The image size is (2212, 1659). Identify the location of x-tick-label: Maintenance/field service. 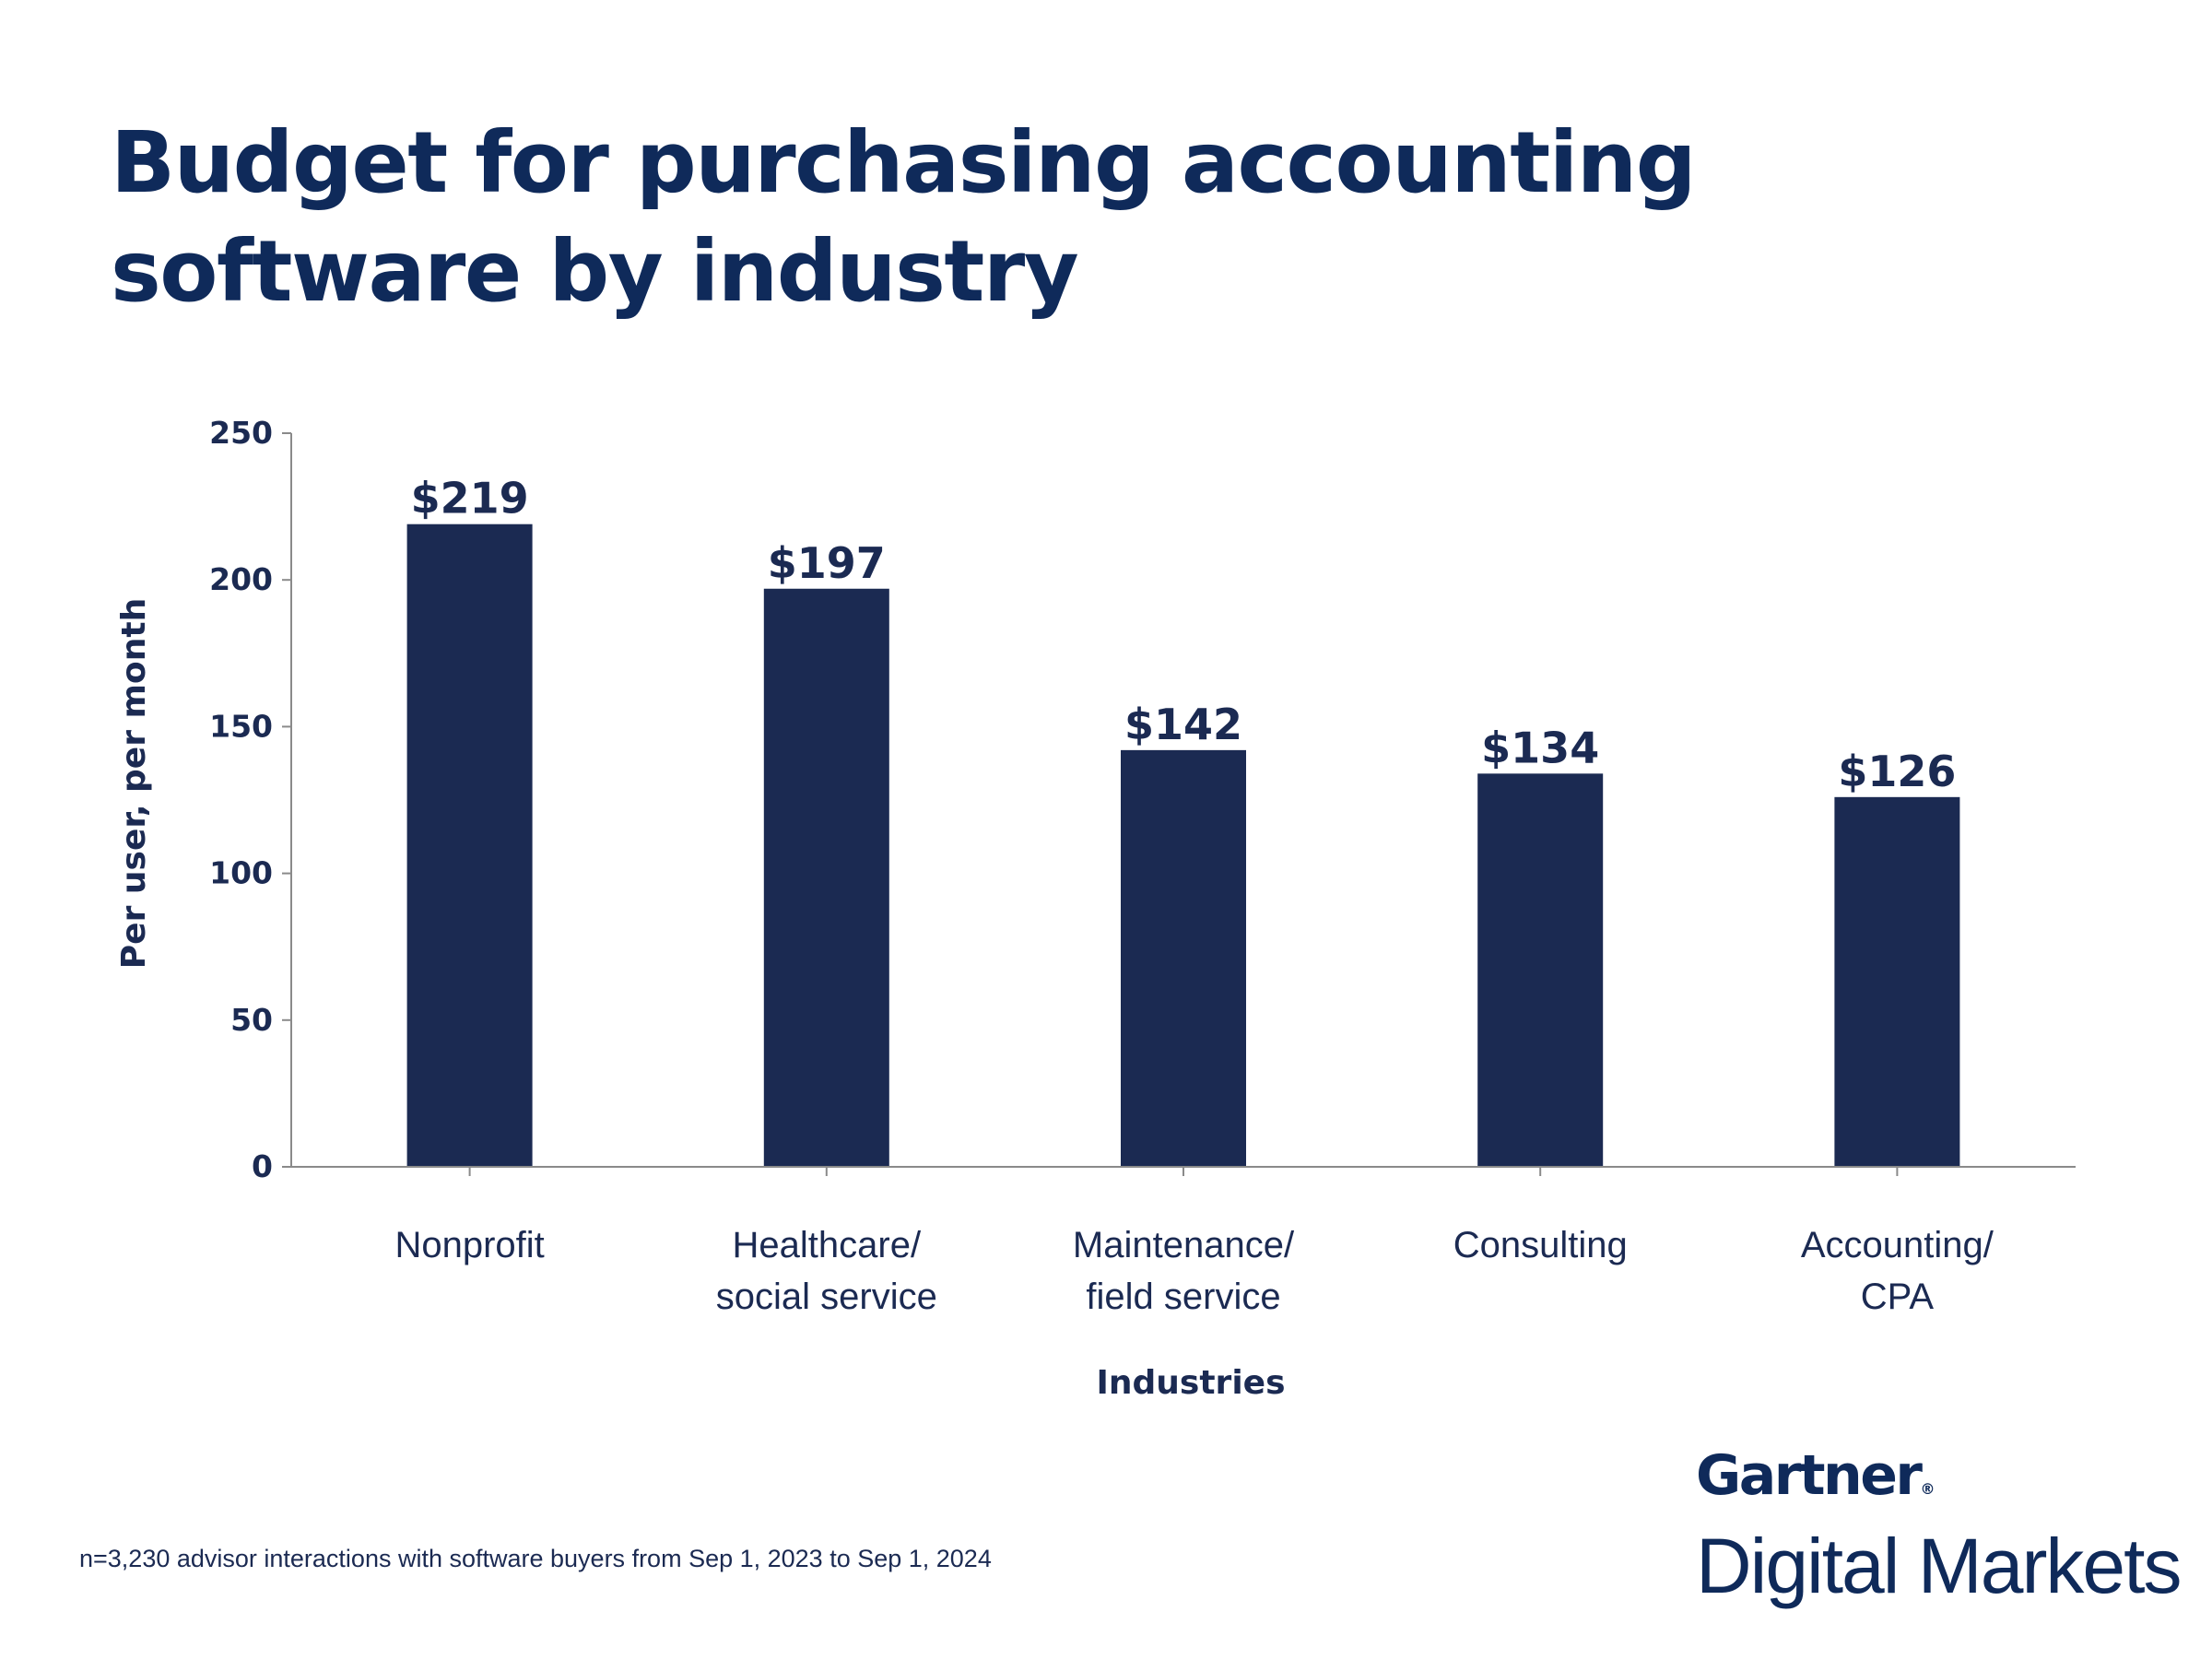
(1184, 1271).